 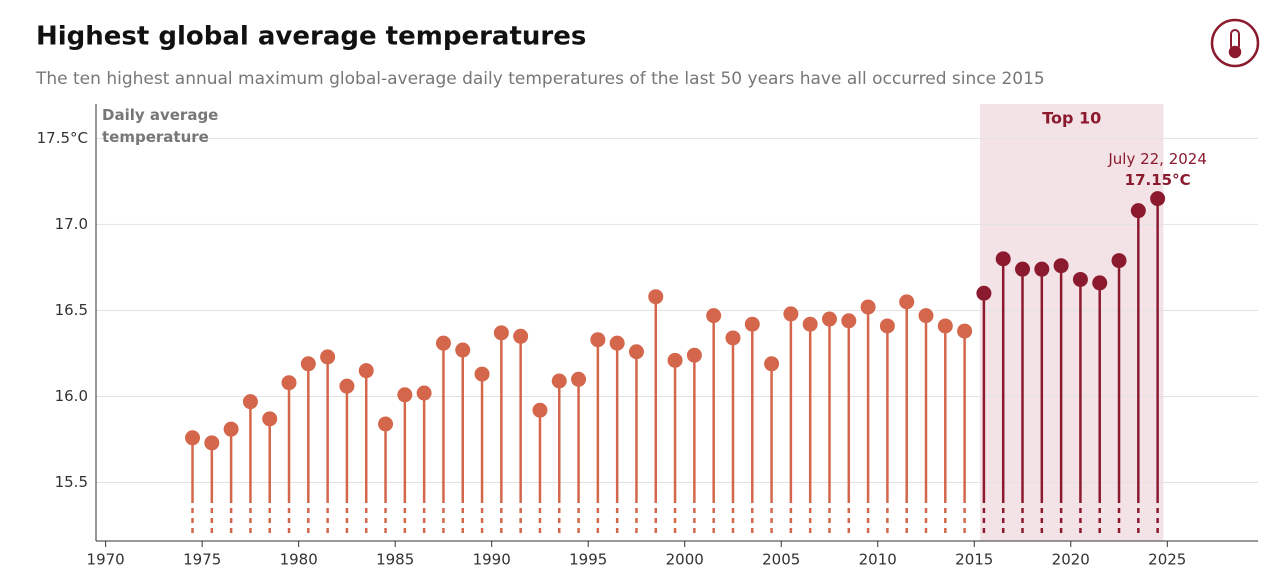 I want to click on x-tick-label: 1970, so click(x=106, y=560).